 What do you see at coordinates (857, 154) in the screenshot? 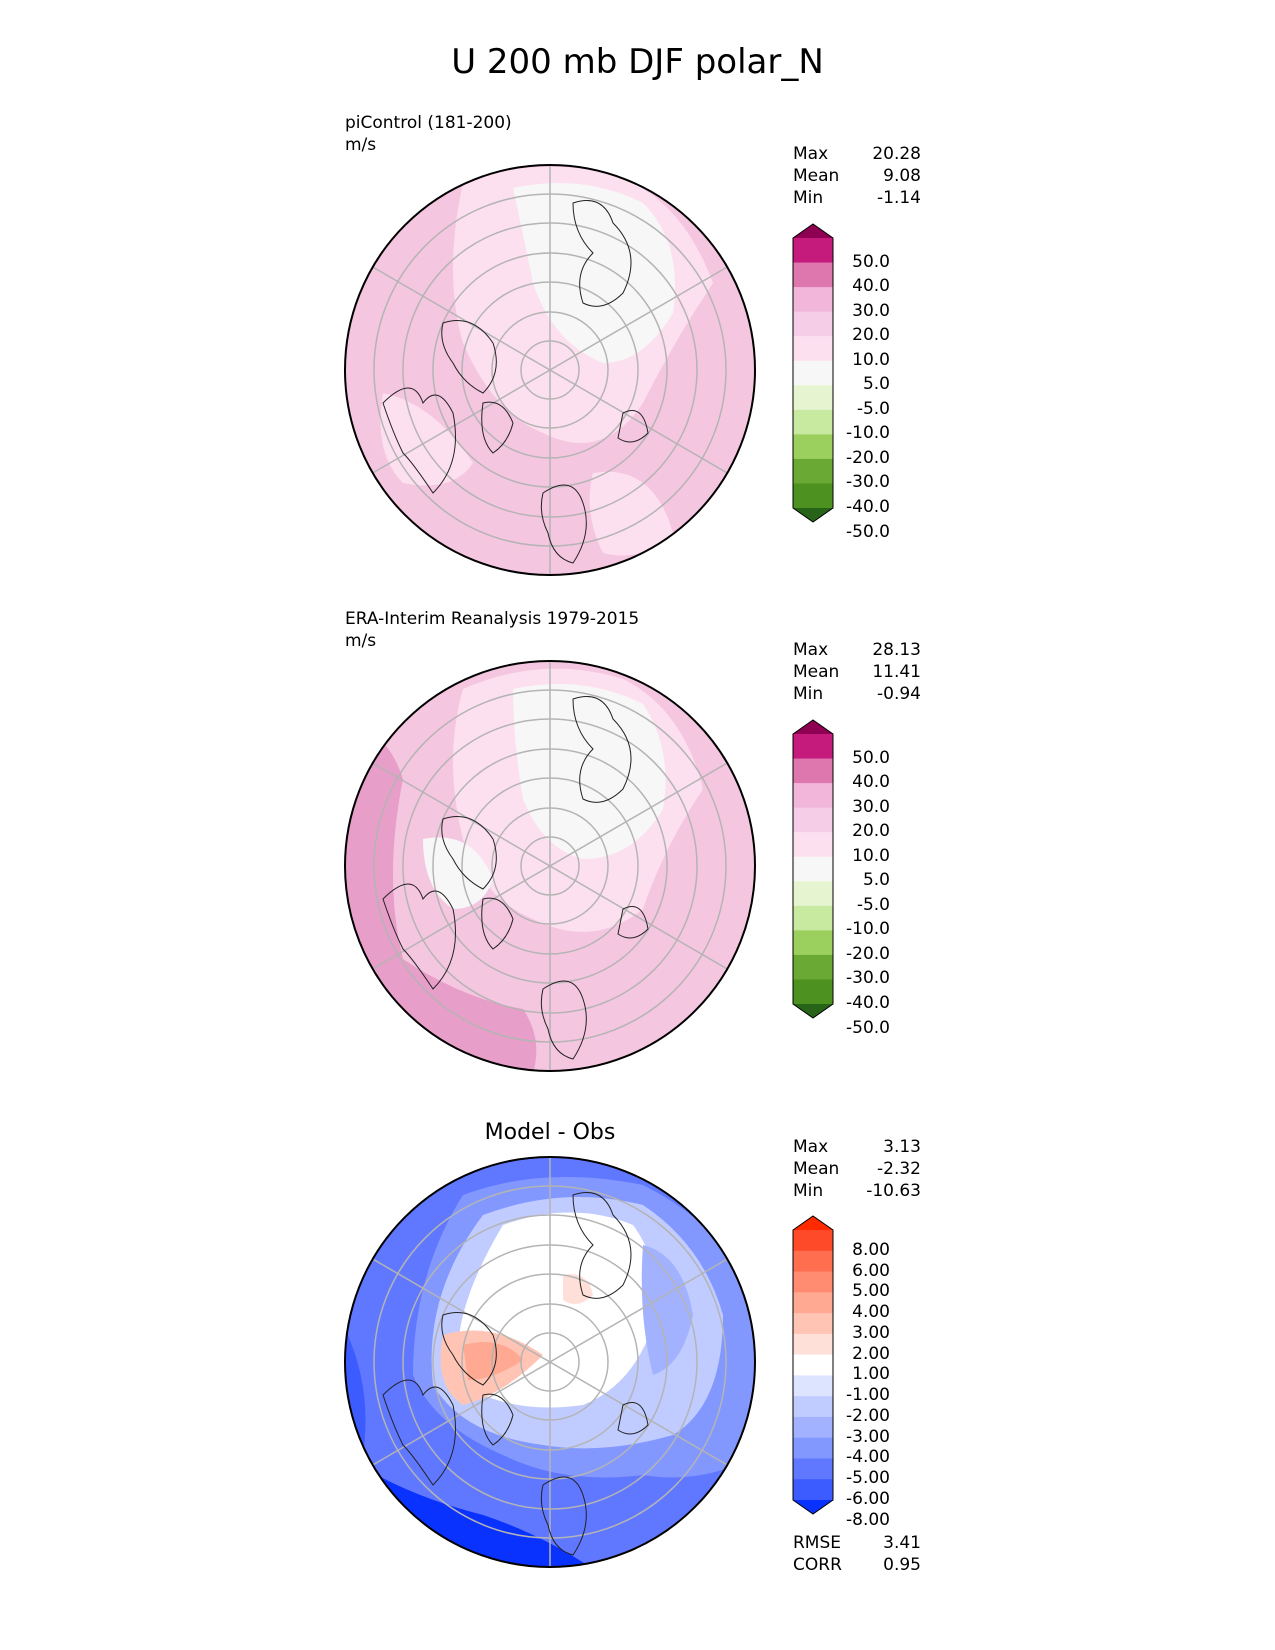
I see `panel-model-stat-max: Max 20.28` at bounding box center [857, 154].